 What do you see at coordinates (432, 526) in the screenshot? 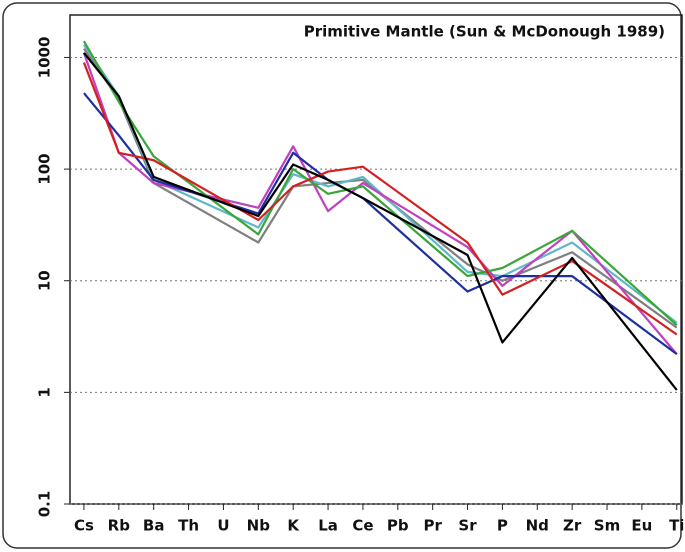
I see `x-tick-label: Pr` at bounding box center [432, 526].